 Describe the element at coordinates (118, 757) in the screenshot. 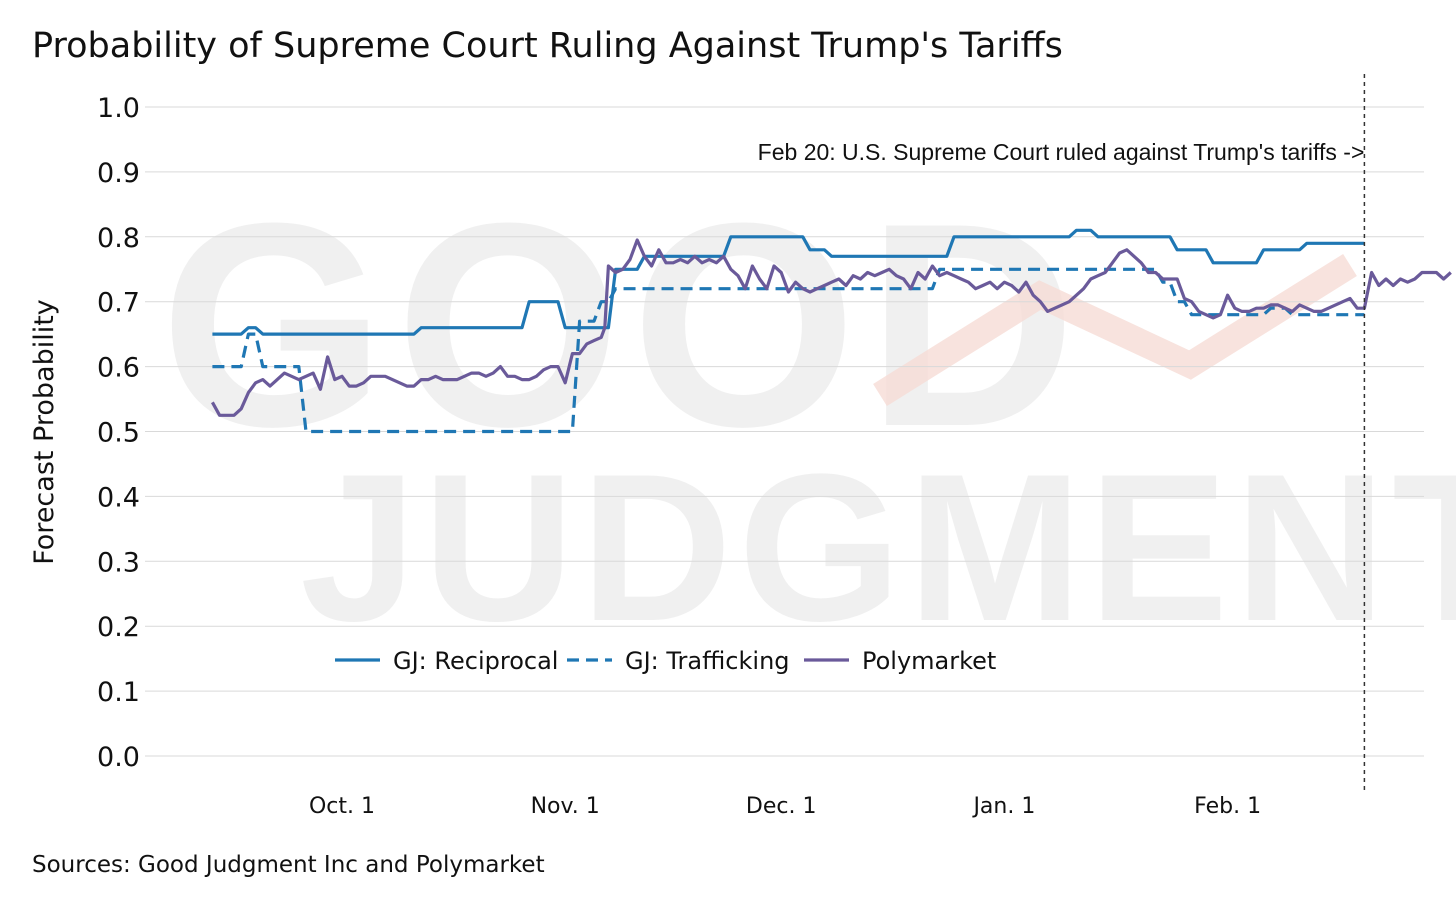

I see `y-tick-label: 0.0` at that location.